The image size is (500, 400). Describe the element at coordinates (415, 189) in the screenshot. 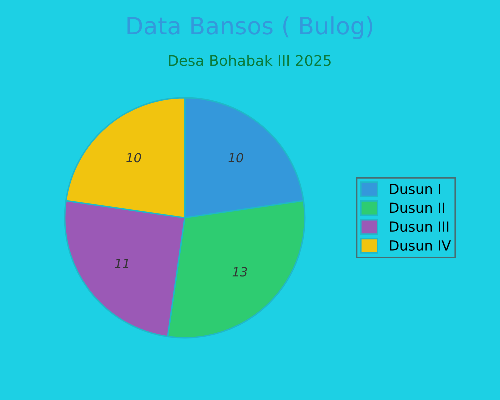

I see `legend-label: Dusun I` at that location.